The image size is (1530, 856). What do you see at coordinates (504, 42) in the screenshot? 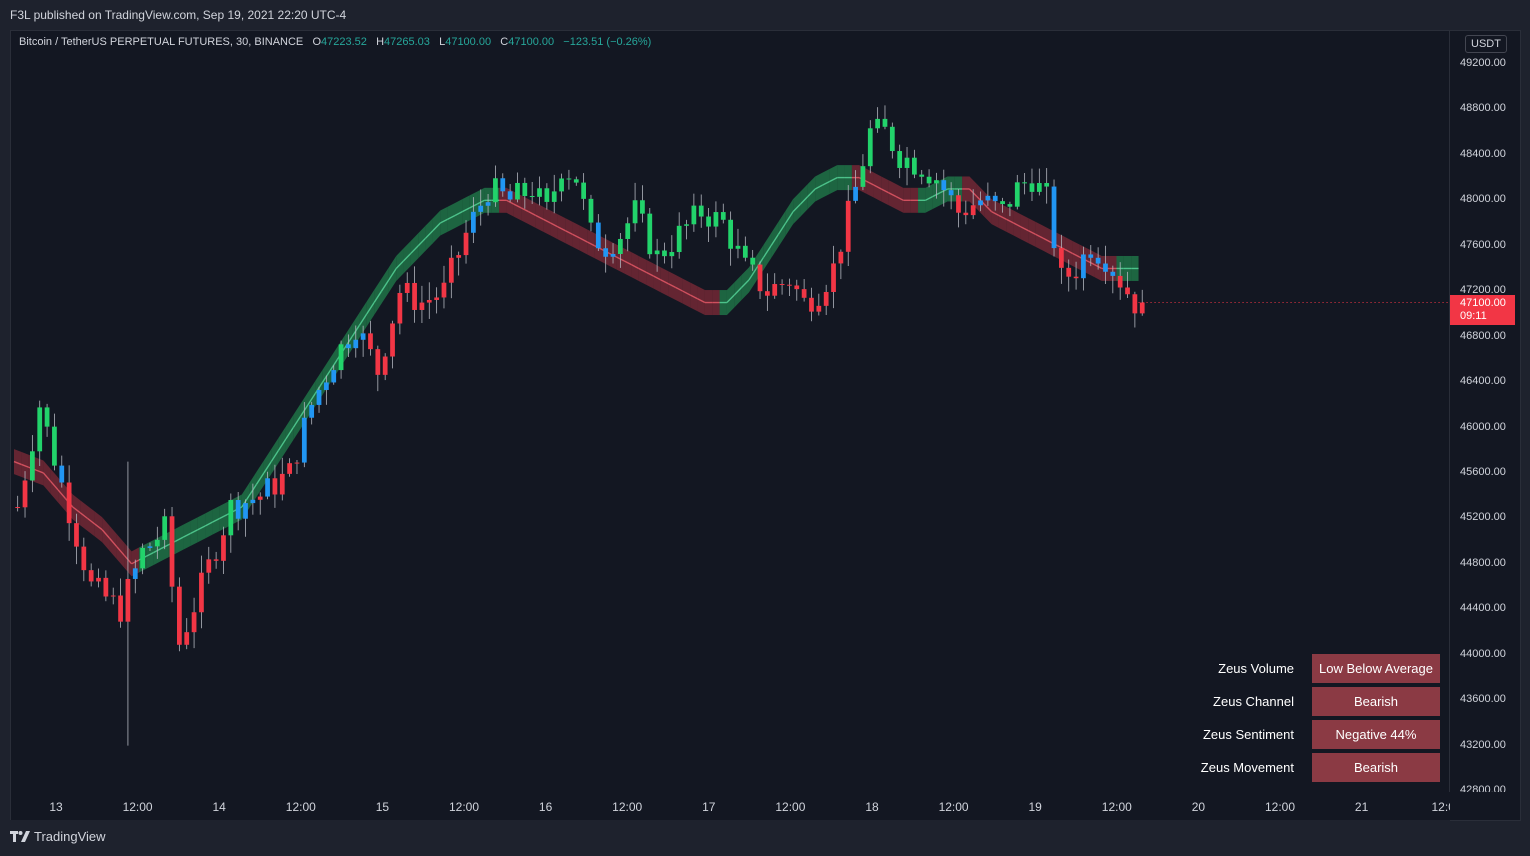
I see `close-label: C` at bounding box center [504, 42].